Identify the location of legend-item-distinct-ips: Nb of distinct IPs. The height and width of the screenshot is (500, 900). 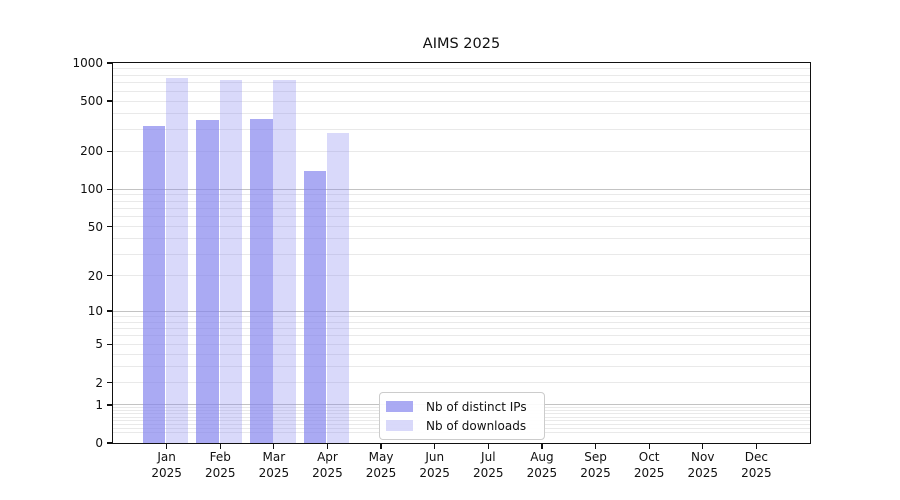
(465, 406).